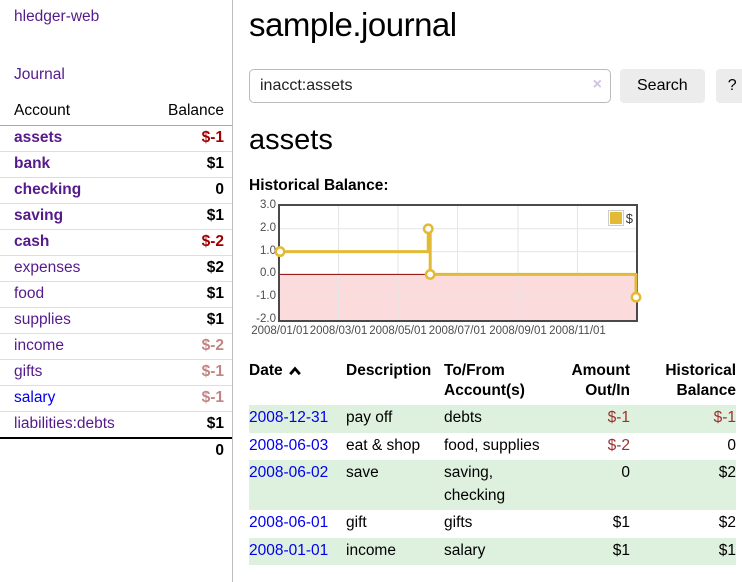  I want to click on column-header-accounts: To/From Account(s), so click(484, 381).